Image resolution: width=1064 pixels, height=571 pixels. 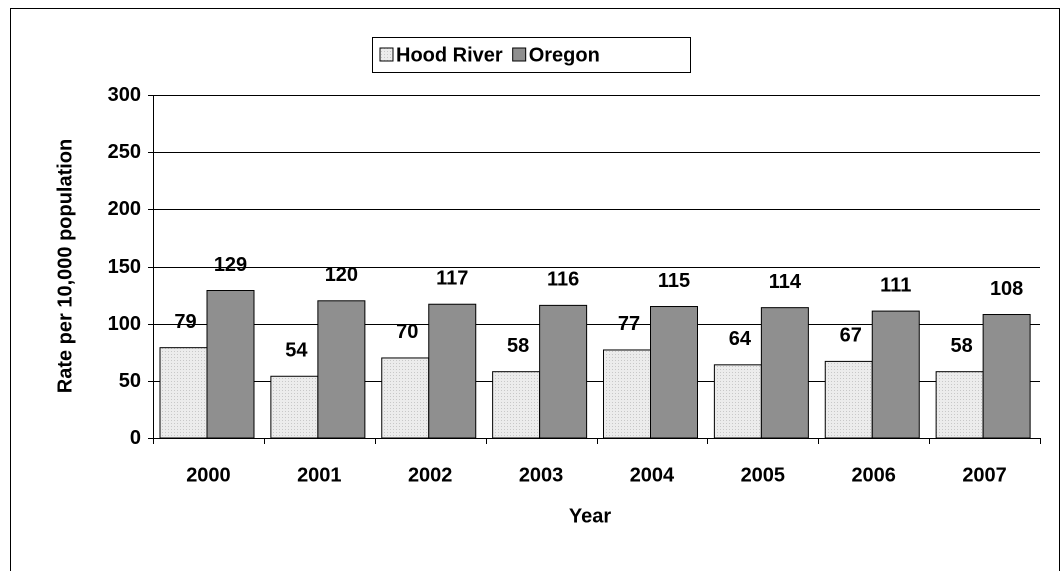 I want to click on y-tick-label: 250, so click(x=124, y=152).